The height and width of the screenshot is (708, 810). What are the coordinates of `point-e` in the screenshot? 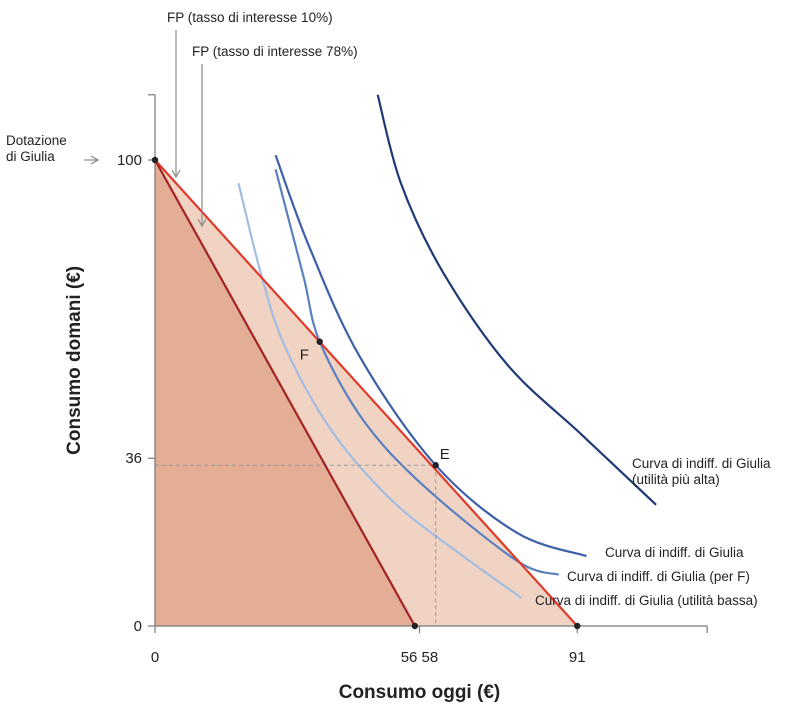 It's located at (435, 465).